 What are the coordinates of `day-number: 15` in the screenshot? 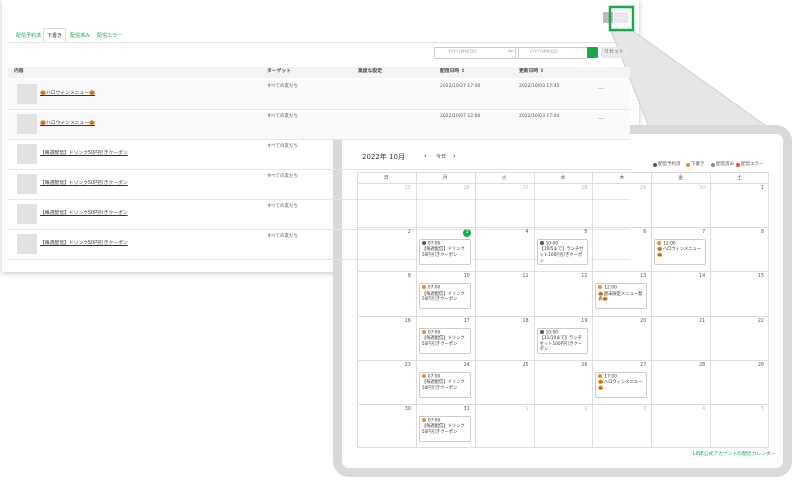 It's located at (760, 277).